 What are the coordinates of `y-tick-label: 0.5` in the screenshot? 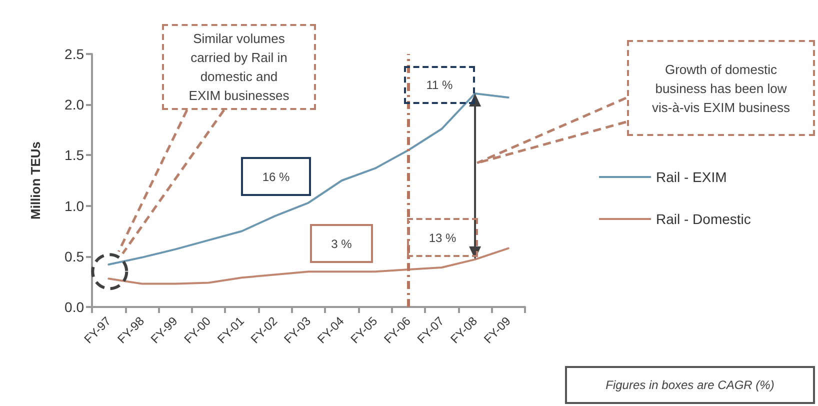 It's located at (74, 256).